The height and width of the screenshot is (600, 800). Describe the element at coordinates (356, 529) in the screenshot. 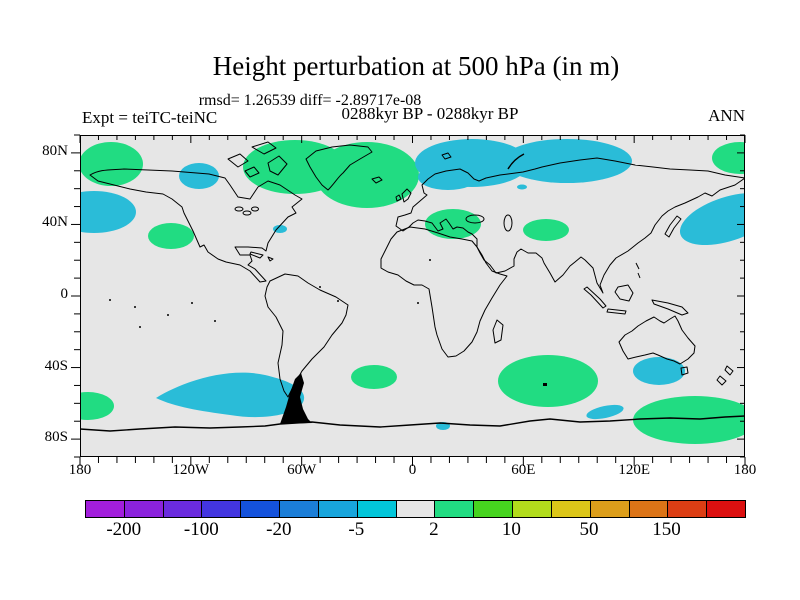

I see `colorbar-label: -5` at that location.